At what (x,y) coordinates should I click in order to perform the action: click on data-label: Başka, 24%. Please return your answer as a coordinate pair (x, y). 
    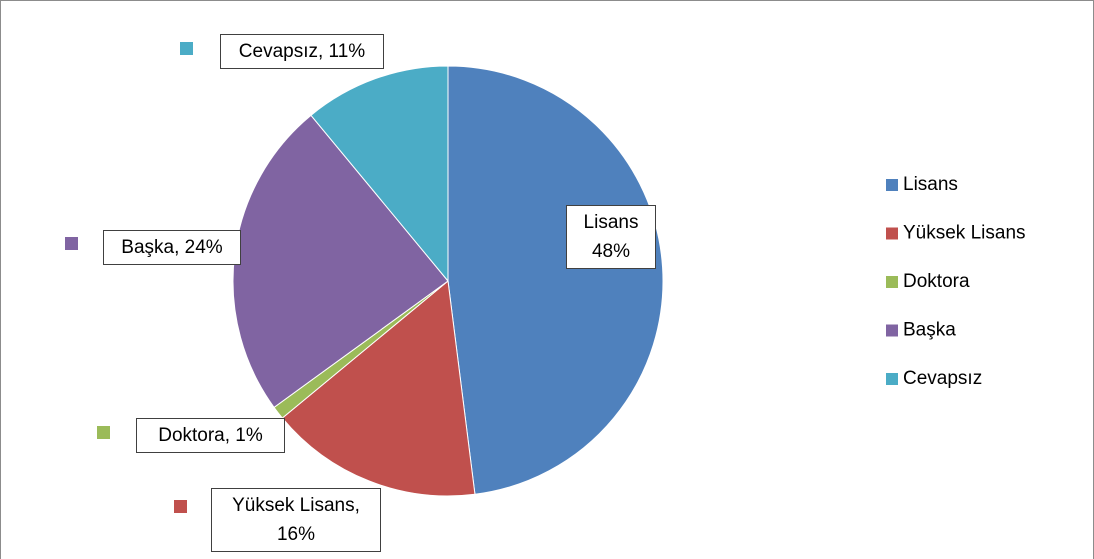
    Looking at the image, I should click on (172, 247).